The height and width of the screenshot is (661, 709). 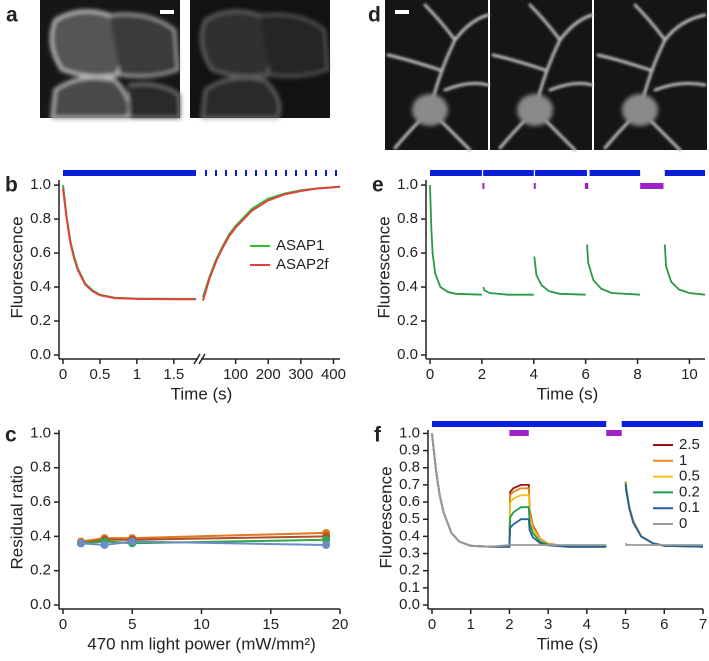 I want to click on x-tick-label: 2, so click(x=509, y=624).